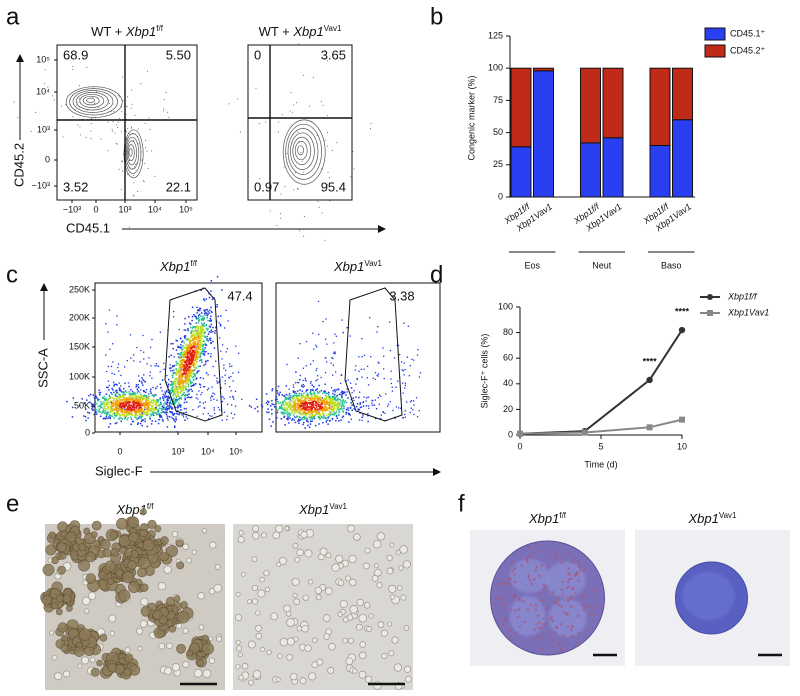 Image resolution: width=800 pixels, height=696 pixels. I want to click on y-axis-label: SSC-A, so click(42, 368).